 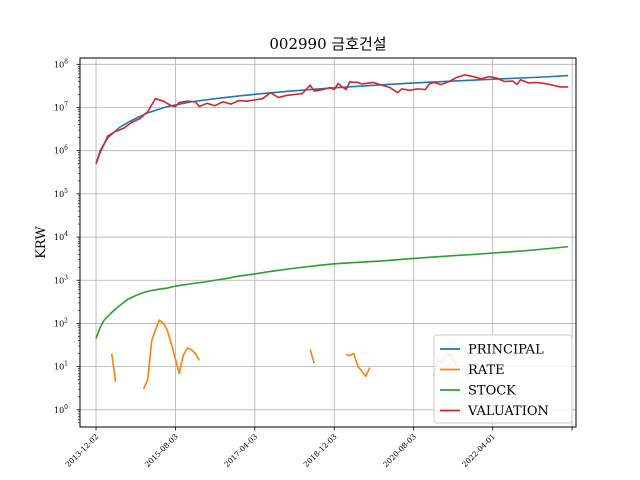 What do you see at coordinates (61, 279) in the screenshot?
I see `y-tick-label: 10³` at bounding box center [61, 279].